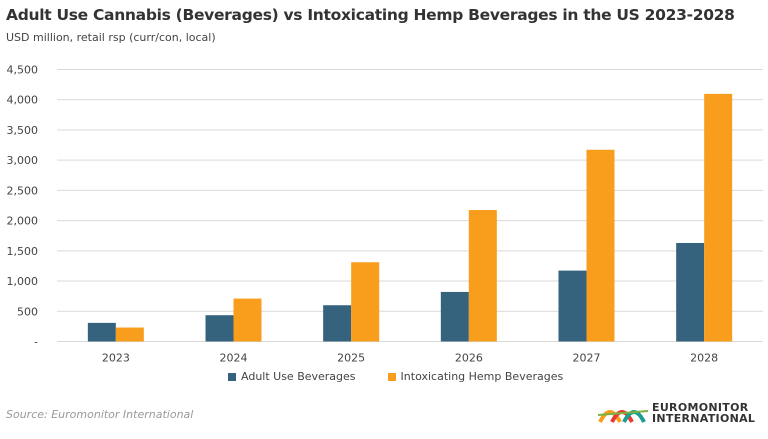  Describe the element at coordinates (454, 316) in the screenshot. I see `bar-adult-use-2026` at that location.